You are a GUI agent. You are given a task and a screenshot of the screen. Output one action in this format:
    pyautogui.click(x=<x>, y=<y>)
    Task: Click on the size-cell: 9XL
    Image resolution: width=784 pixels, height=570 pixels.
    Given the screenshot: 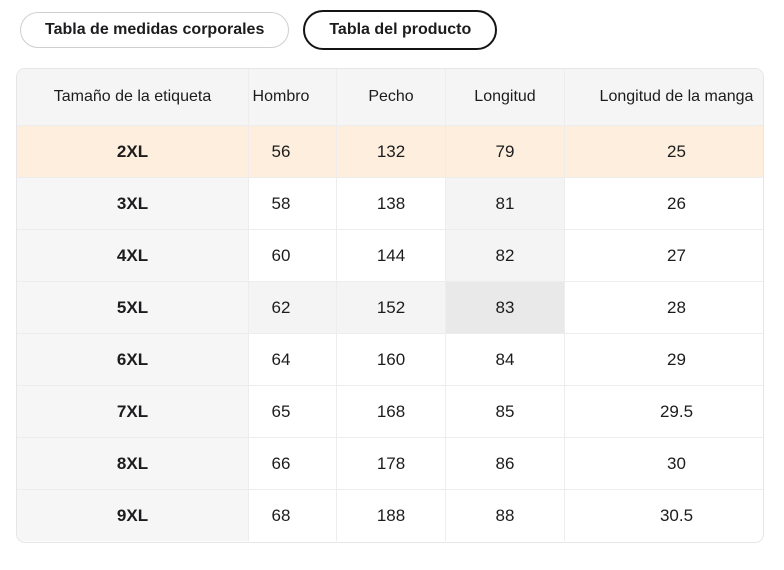 What is the action you would take?
    pyautogui.click(x=133, y=515)
    